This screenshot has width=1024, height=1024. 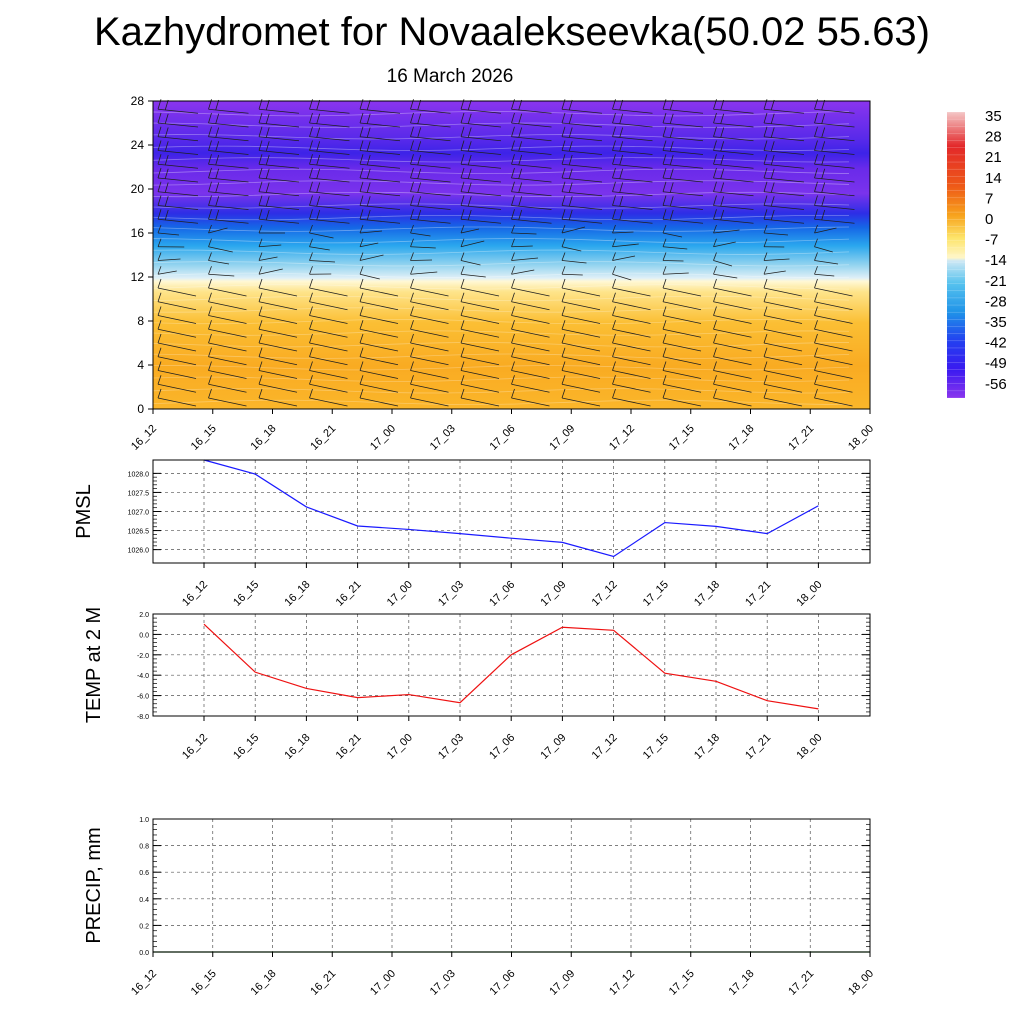 I want to click on panel-temp2m-xtick-label: 17_21, so click(x=758, y=747).